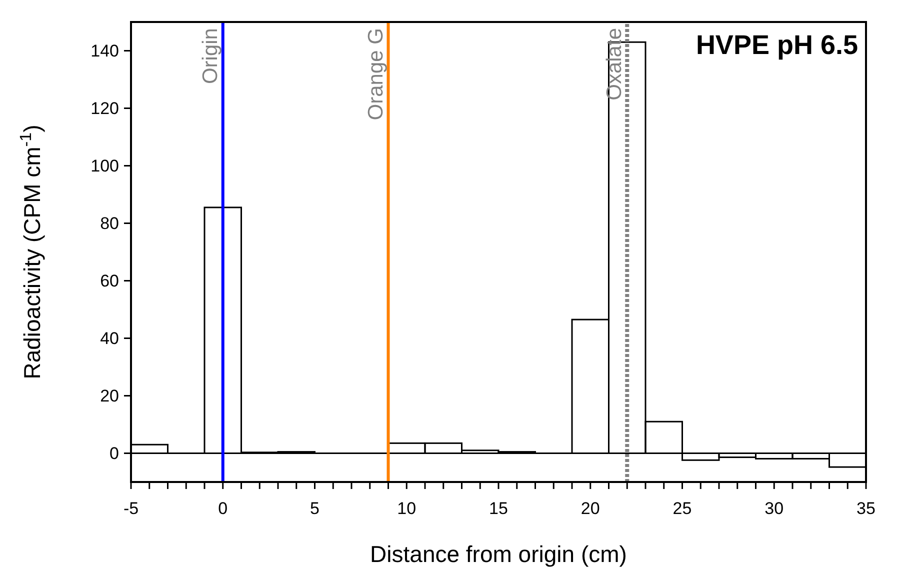 This screenshot has width=903, height=578. What do you see at coordinates (315, 508) in the screenshot?
I see `x-tick-label: 5` at bounding box center [315, 508].